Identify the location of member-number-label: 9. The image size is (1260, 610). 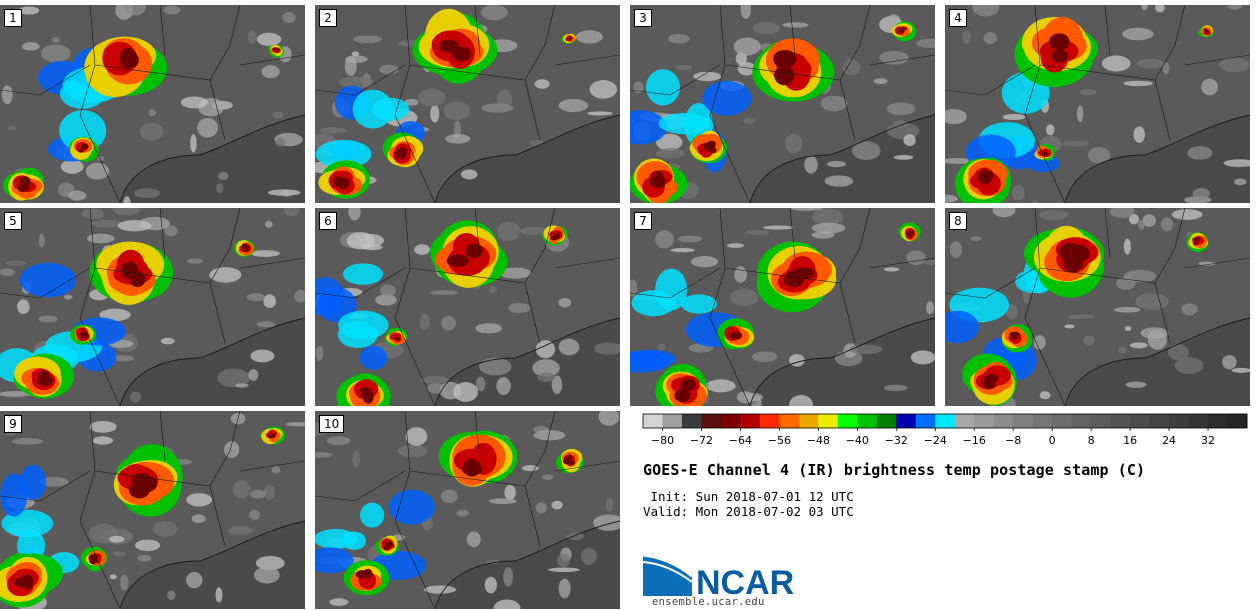
(13, 424).